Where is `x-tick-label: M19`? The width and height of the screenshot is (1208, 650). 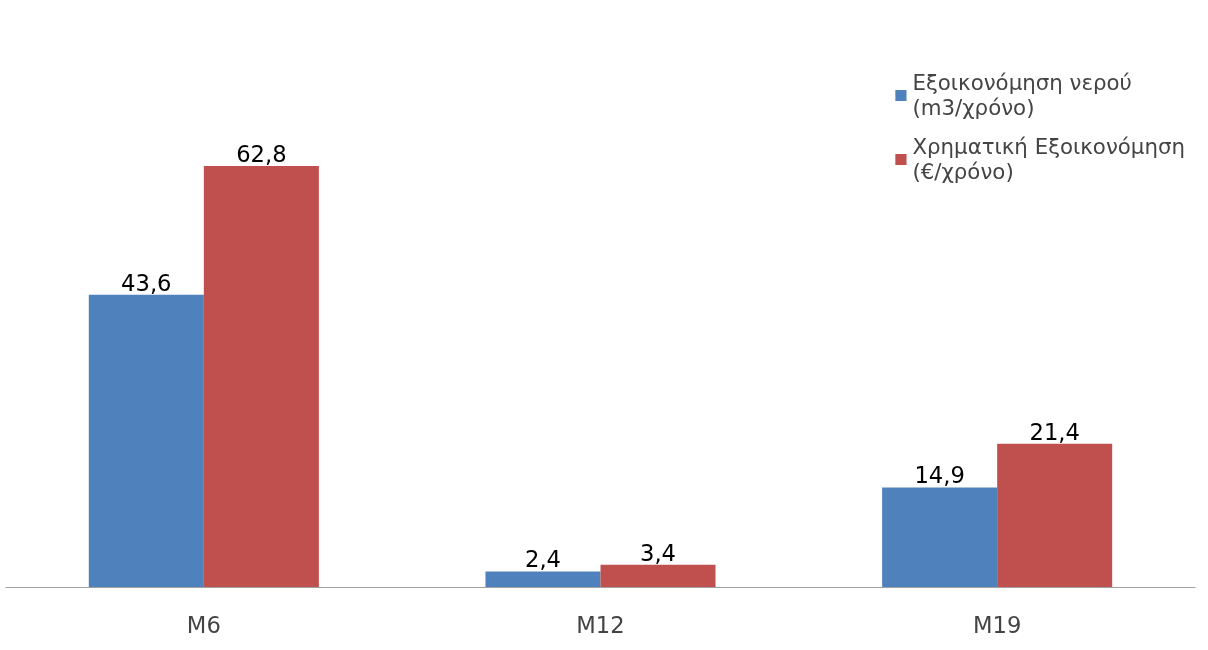
x-tick-label: M19 is located at coordinates (997, 624).